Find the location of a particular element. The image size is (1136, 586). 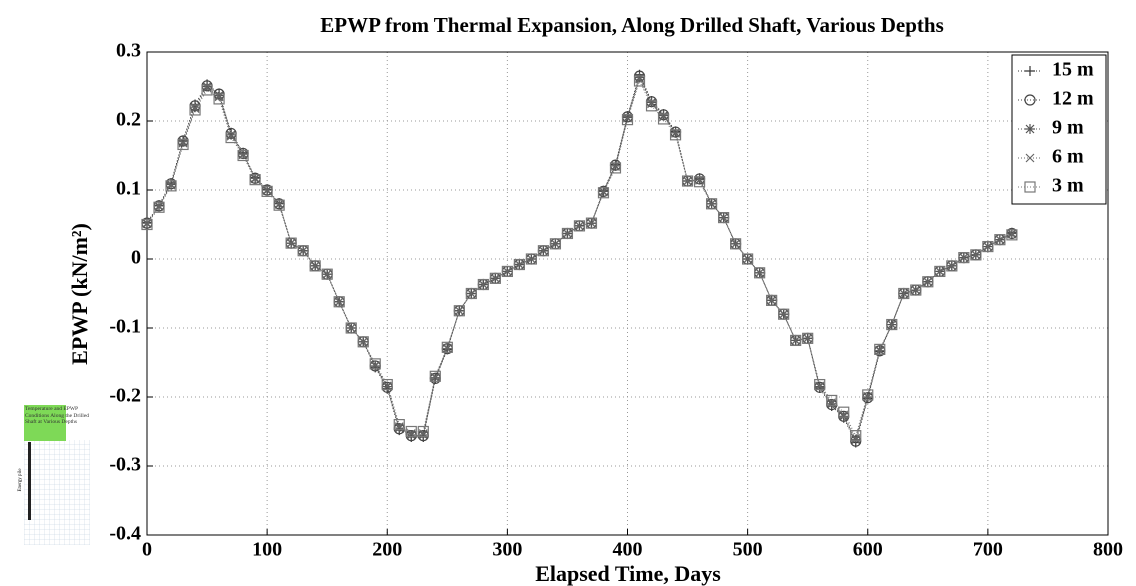

legend-label: 6 m is located at coordinates (1068, 157).